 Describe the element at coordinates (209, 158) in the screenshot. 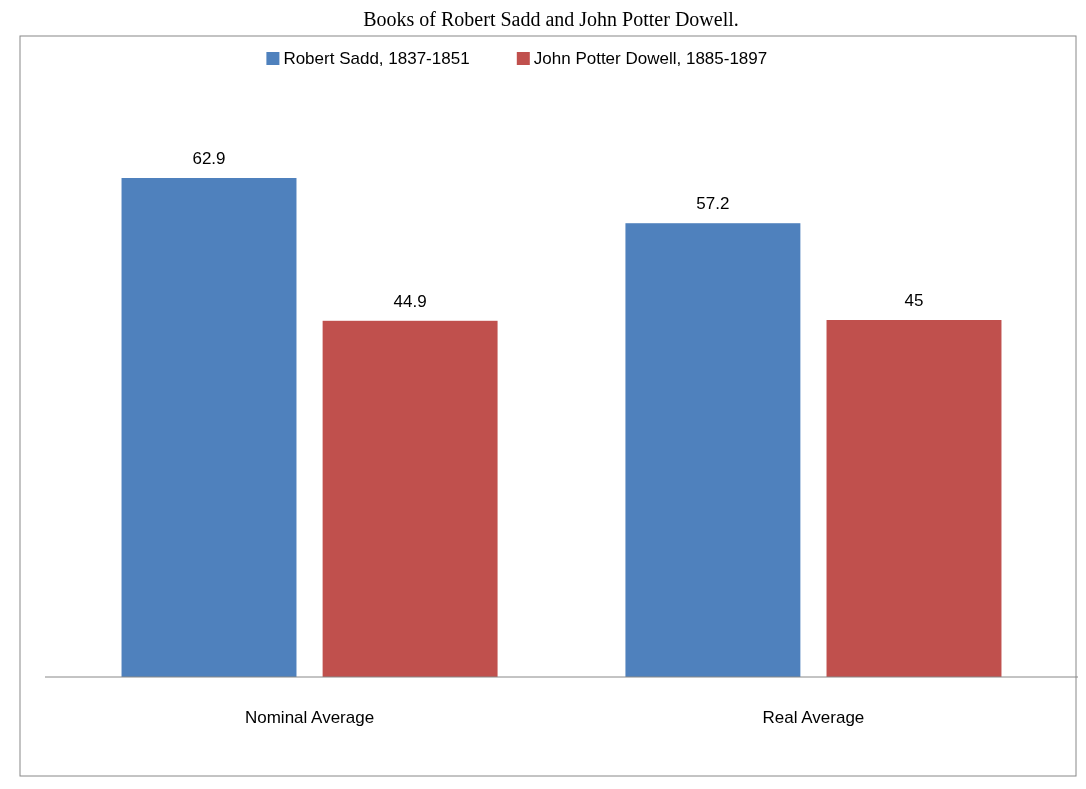

I see `data-label: 62.9` at that location.